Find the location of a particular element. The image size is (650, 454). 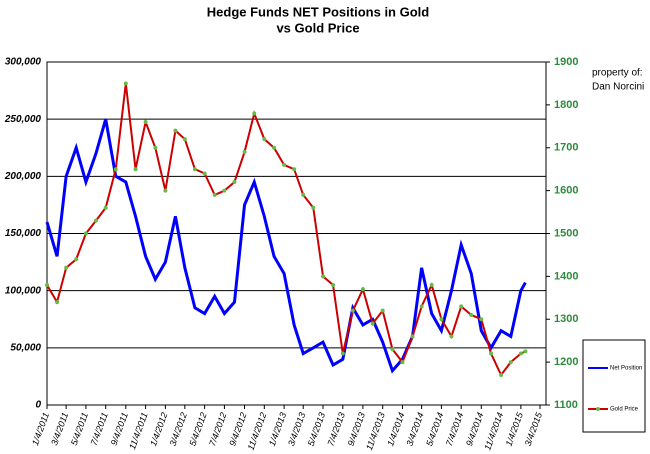

x-tick-label: 3/4/2013 is located at coordinates (296, 429).